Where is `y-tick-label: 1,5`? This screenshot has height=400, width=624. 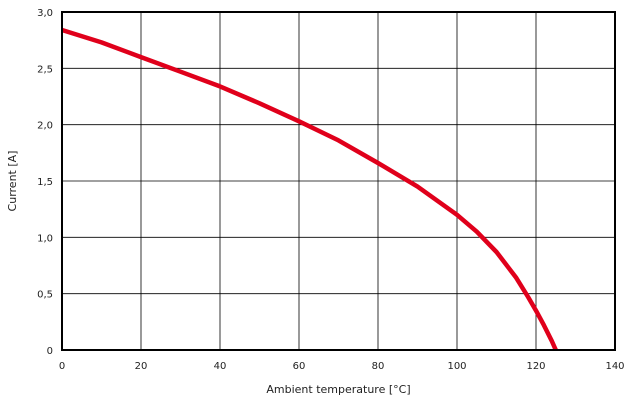 y-tick-label: 1,5 is located at coordinates (45, 182).